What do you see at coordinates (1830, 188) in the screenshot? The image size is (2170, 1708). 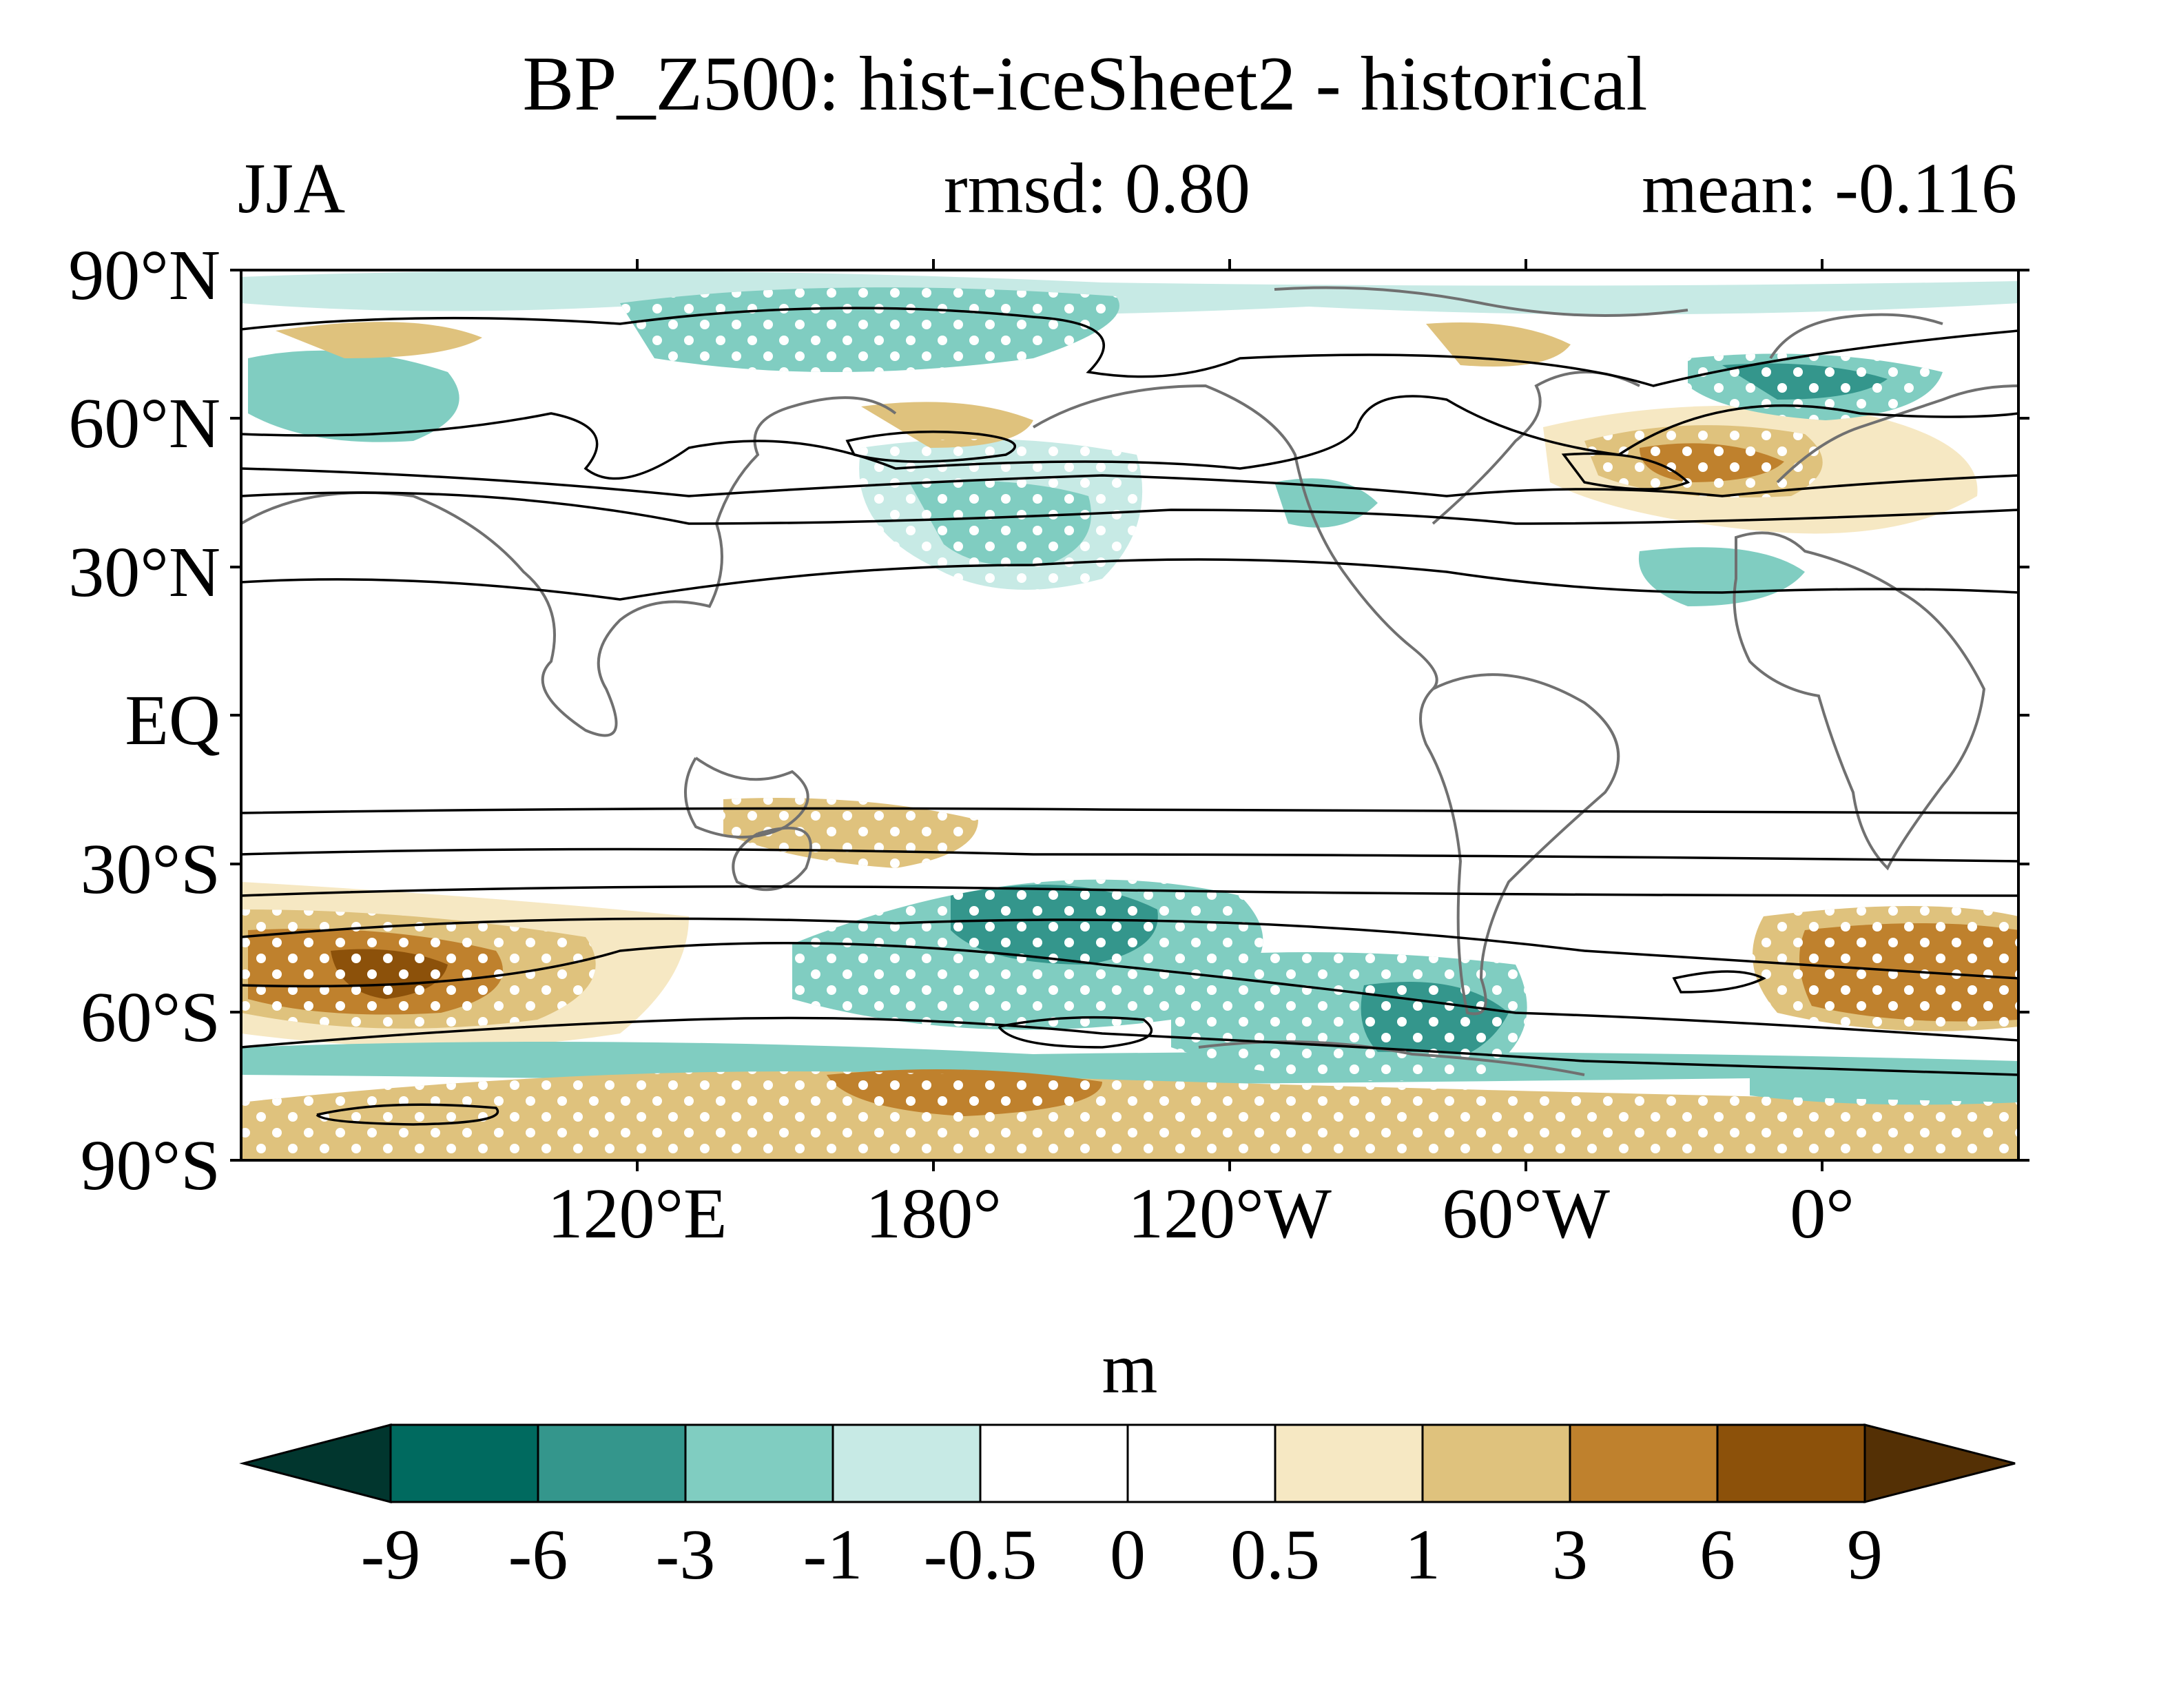 I see `mean-label: mean: -0.116` at bounding box center [1830, 188].